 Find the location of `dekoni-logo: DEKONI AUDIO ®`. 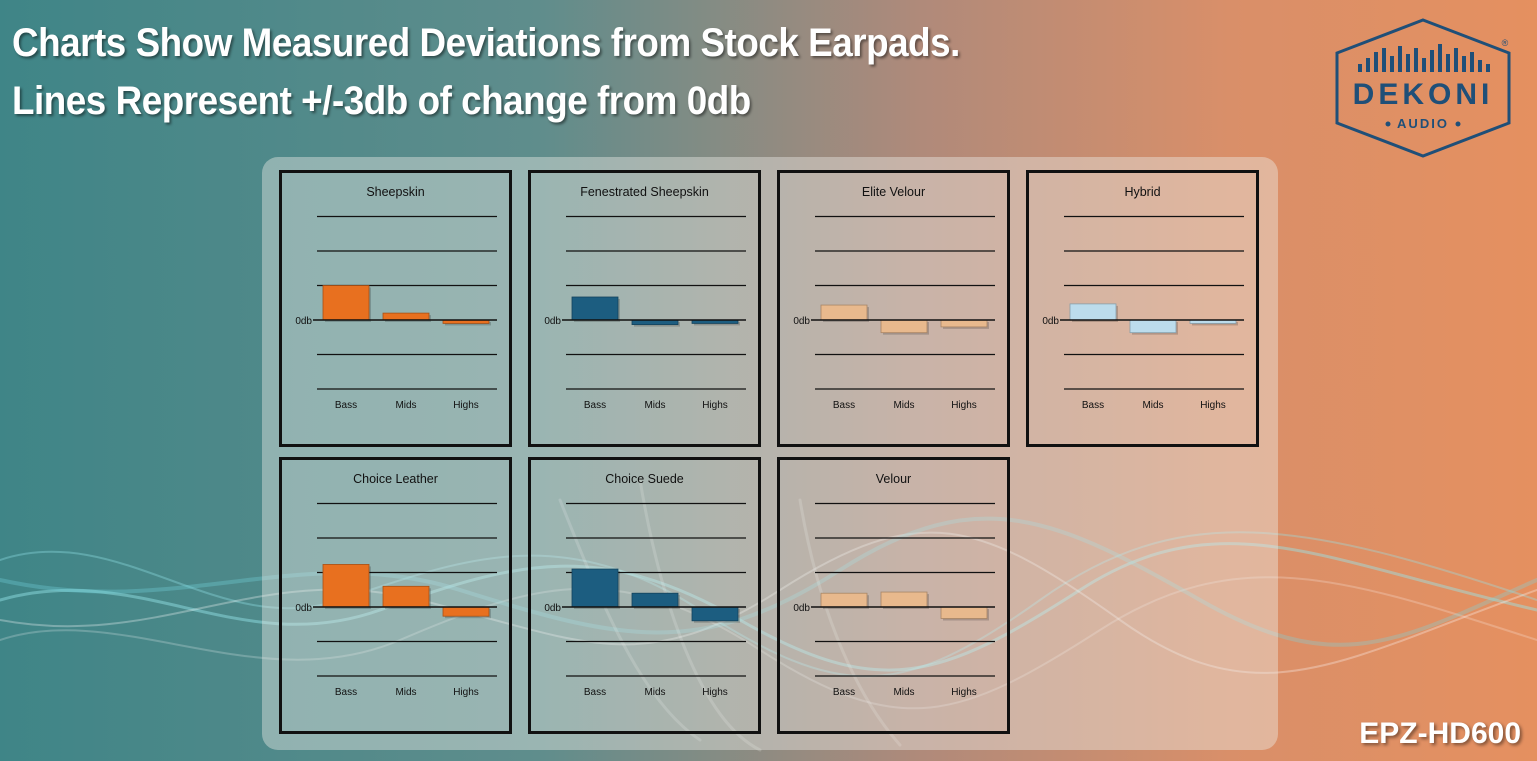

dekoni-logo: DEKONI AUDIO ® is located at coordinates (1423, 88).